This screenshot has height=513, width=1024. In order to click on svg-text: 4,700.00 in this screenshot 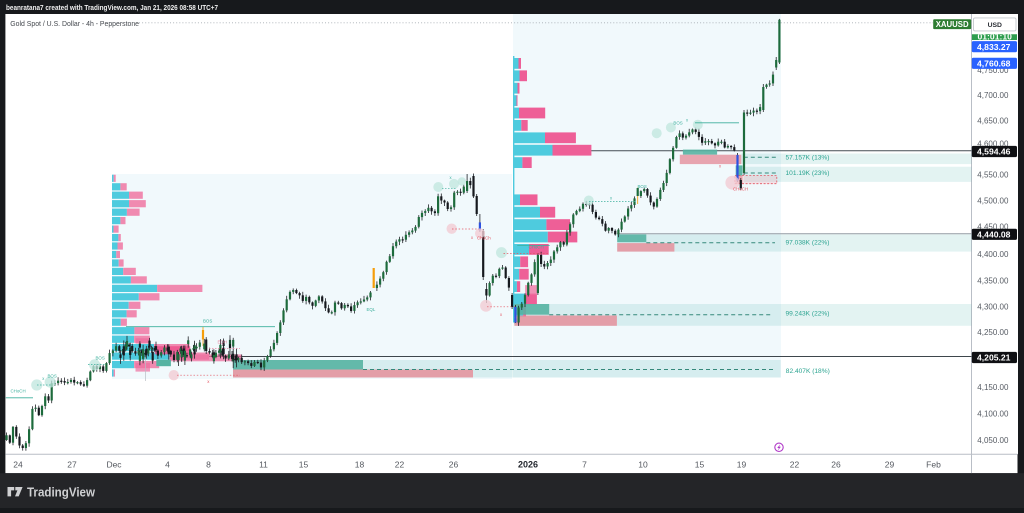, I will do `click(993, 95)`.